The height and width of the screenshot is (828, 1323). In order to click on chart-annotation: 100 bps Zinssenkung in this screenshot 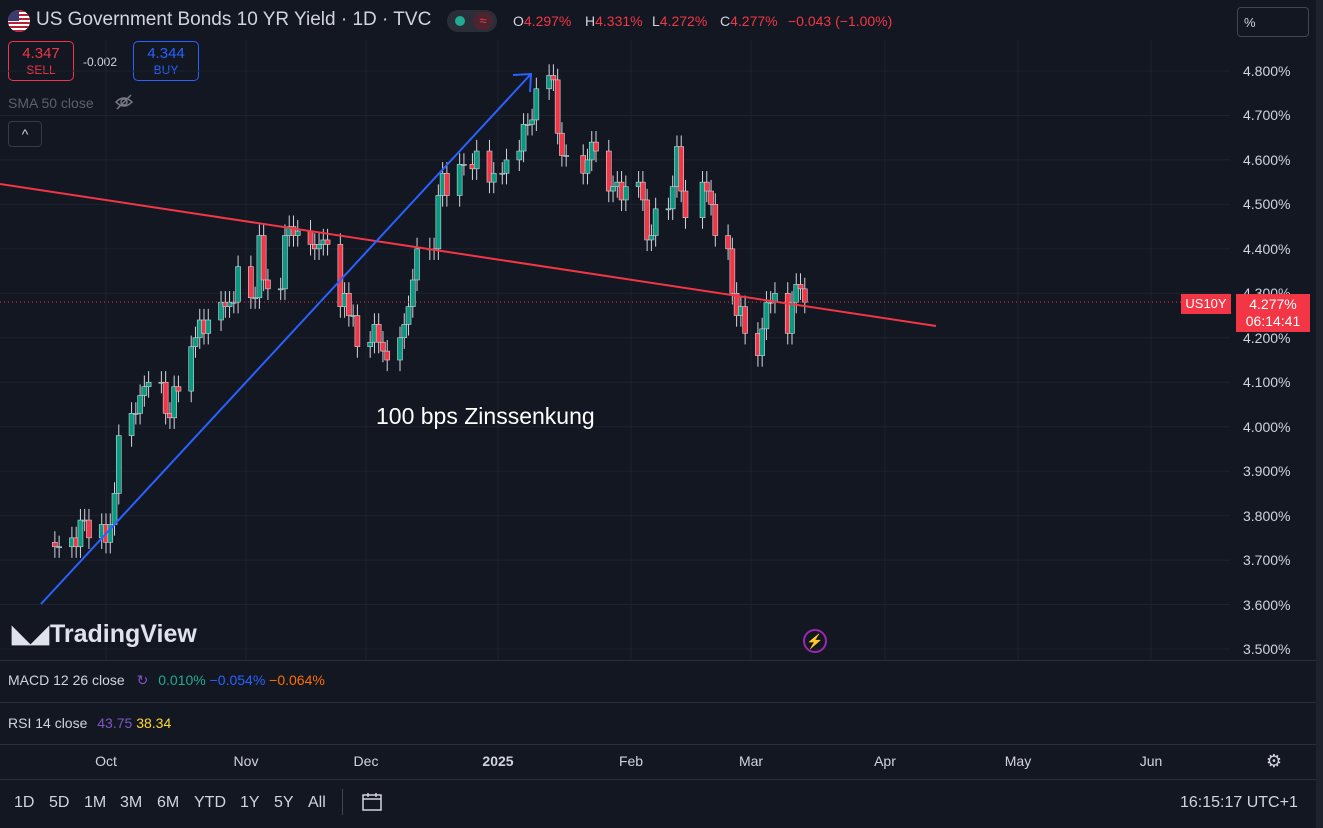, I will do `click(485, 416)`.